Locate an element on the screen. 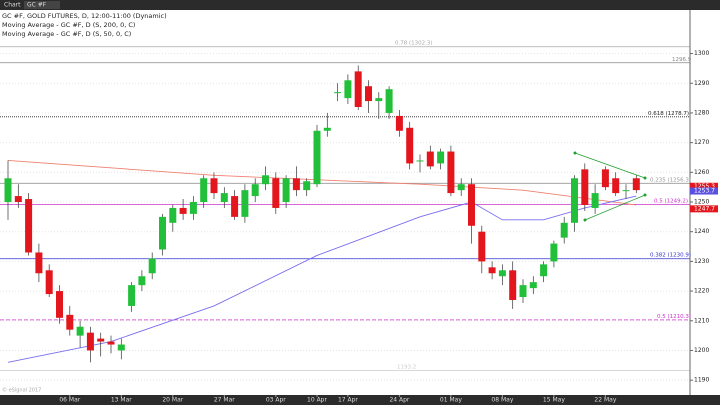 The width and height of the screenshot is (720, 405). footer: © eSignal 2017 is located at coordinates (21, 390).